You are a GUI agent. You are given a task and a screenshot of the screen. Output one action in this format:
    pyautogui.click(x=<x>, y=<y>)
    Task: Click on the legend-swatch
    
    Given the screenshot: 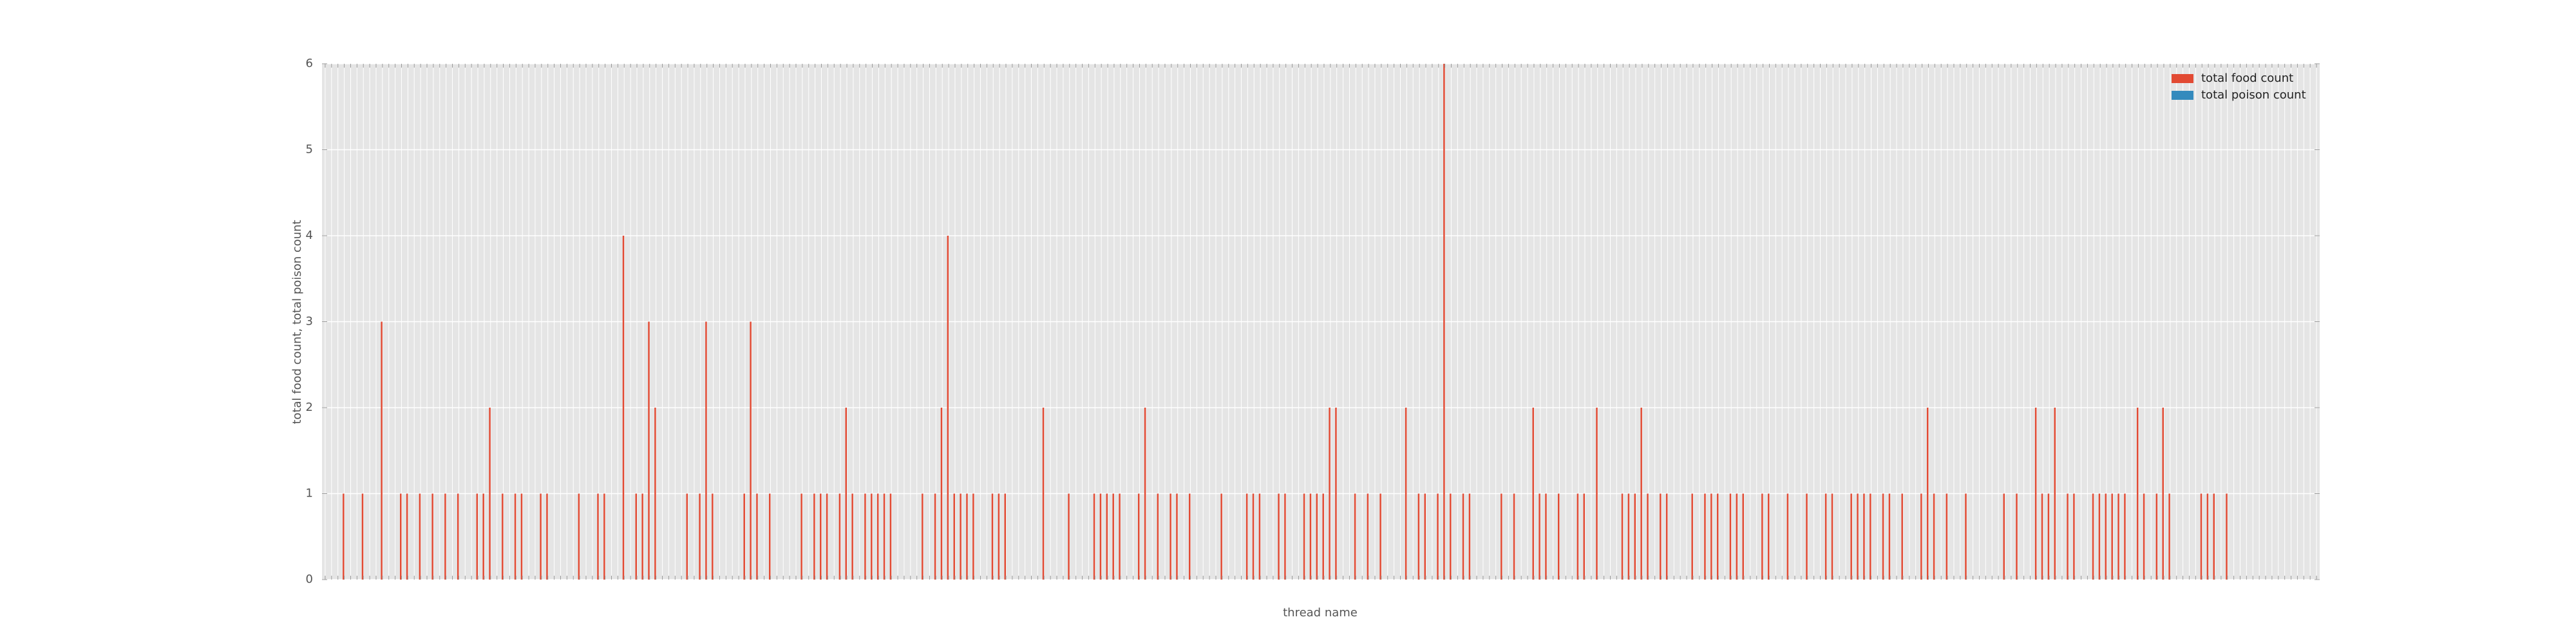 What is the action you would take?
    pyautogui.click(x=2182, y=96)
    